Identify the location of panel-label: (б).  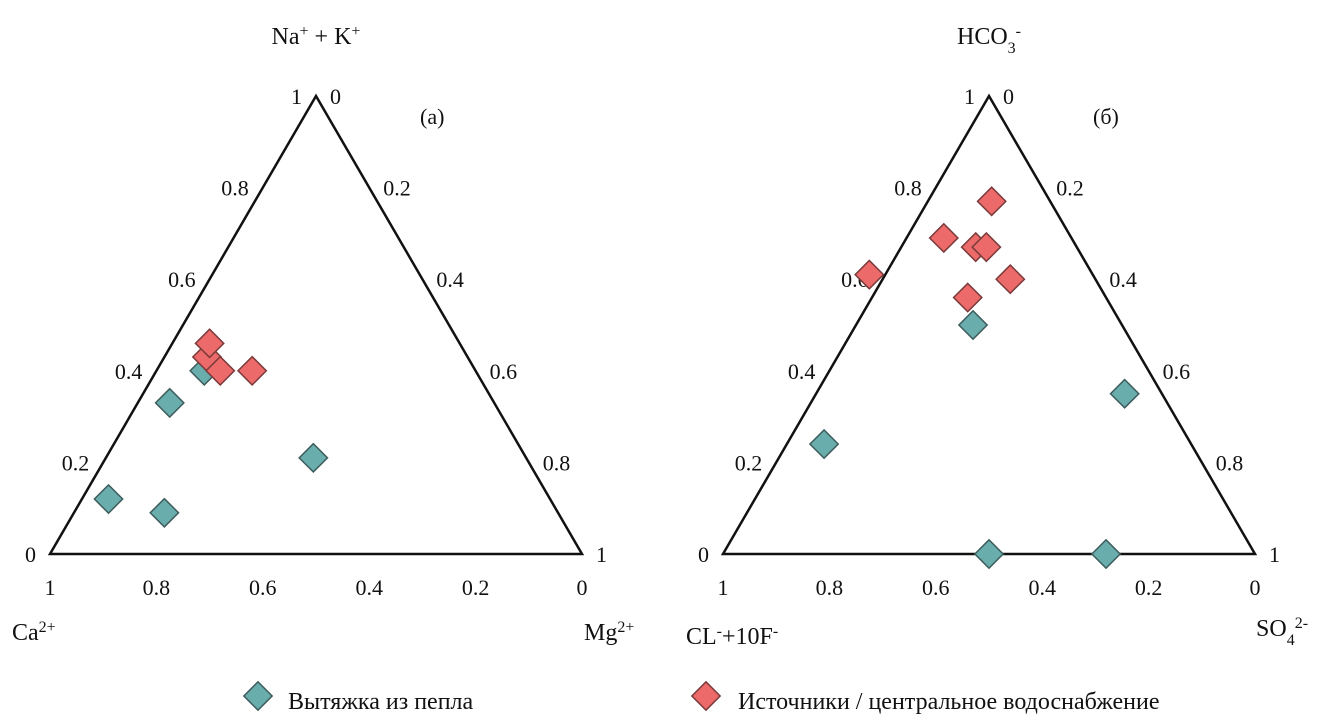
(1106, 116).